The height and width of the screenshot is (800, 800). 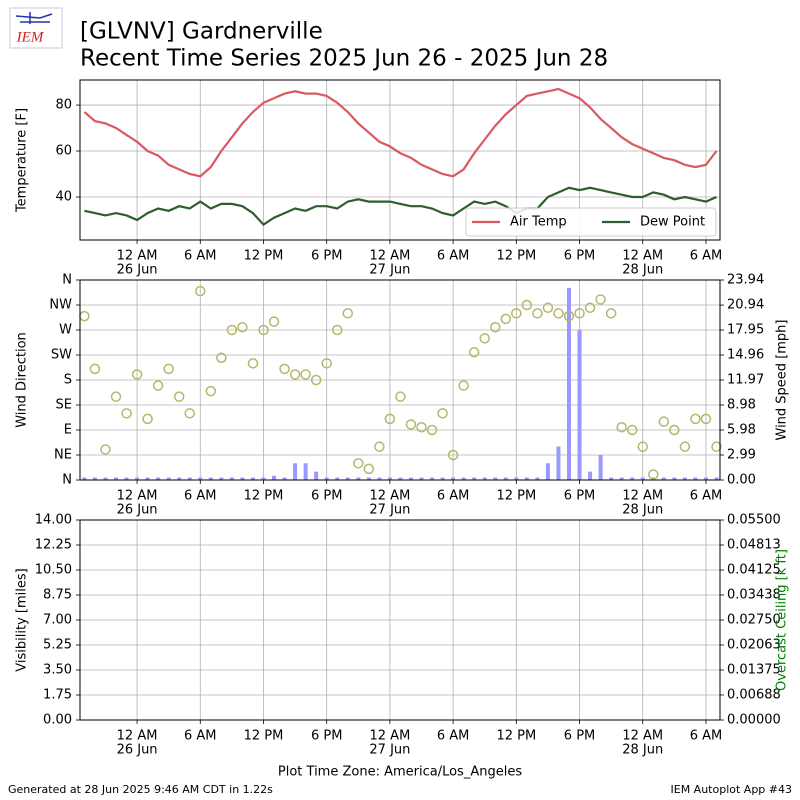 I want to click on y2-axis-label: Wind Speed [mph], so click(x=782, y=380).